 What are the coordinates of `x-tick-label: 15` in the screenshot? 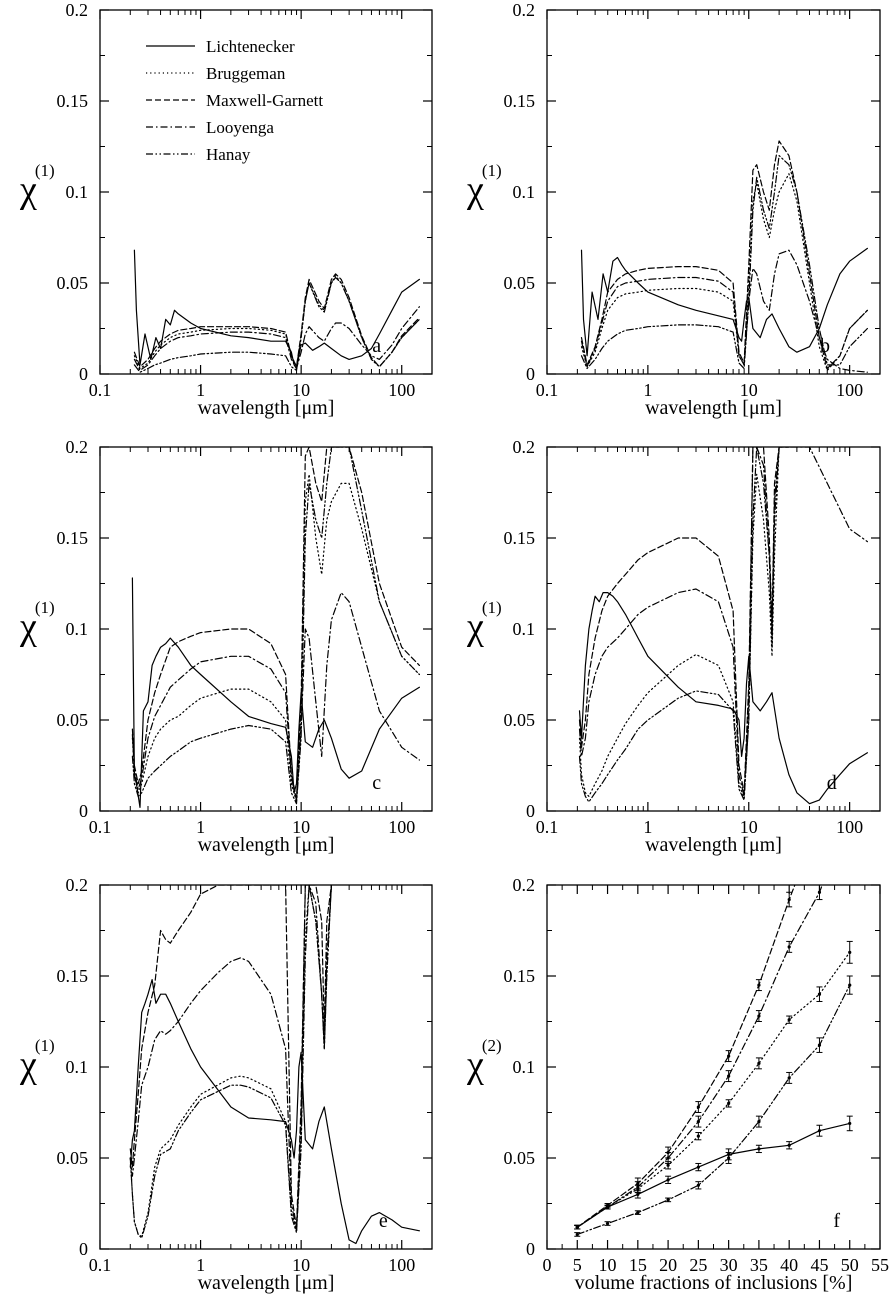 It's located at (638, 1265).